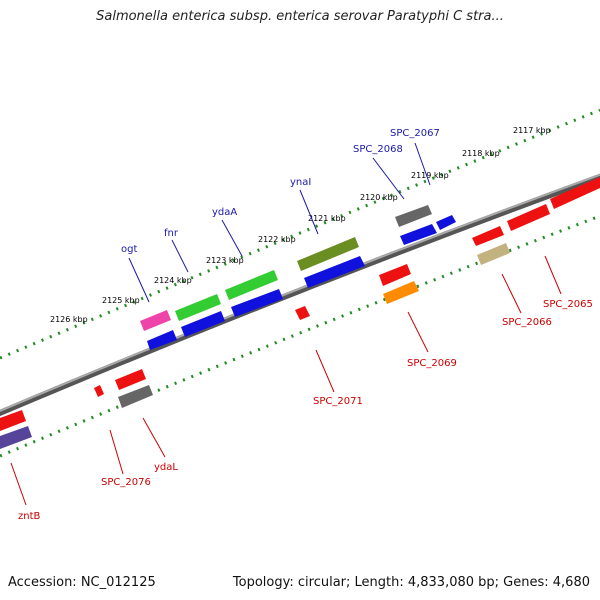  What do you see at coordinates (129, 249) in the screenshot?
I see `gene-label: ogt` at bounding box center [129, 249].